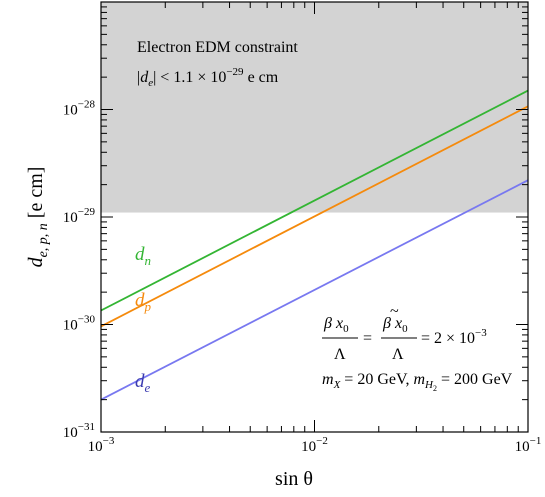 The height and width of the screenshot is (497, 545). What do you see at coordinates (101, 445) in the screenshot?
I see `x-tick-label: 10⁻³` at bounding box center [101, 445].